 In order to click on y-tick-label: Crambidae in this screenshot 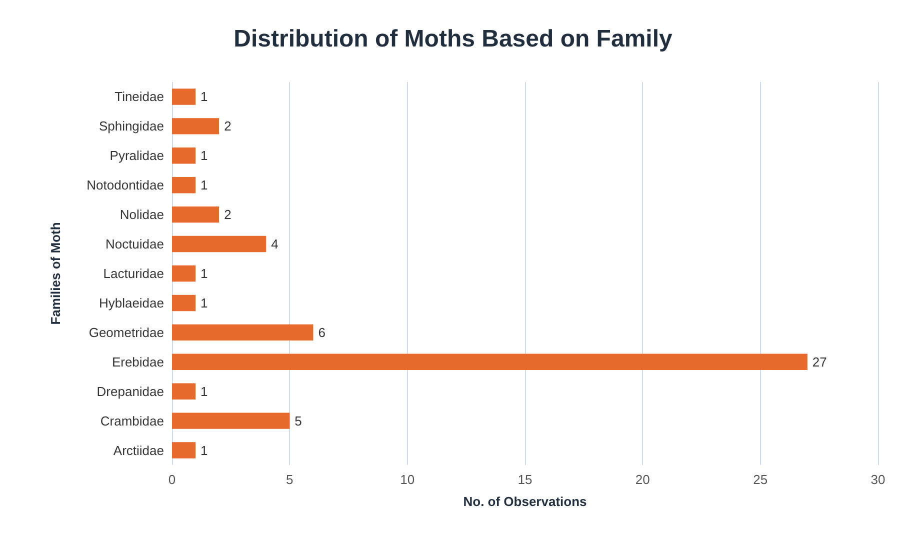, I will do `click(132, 420)`.